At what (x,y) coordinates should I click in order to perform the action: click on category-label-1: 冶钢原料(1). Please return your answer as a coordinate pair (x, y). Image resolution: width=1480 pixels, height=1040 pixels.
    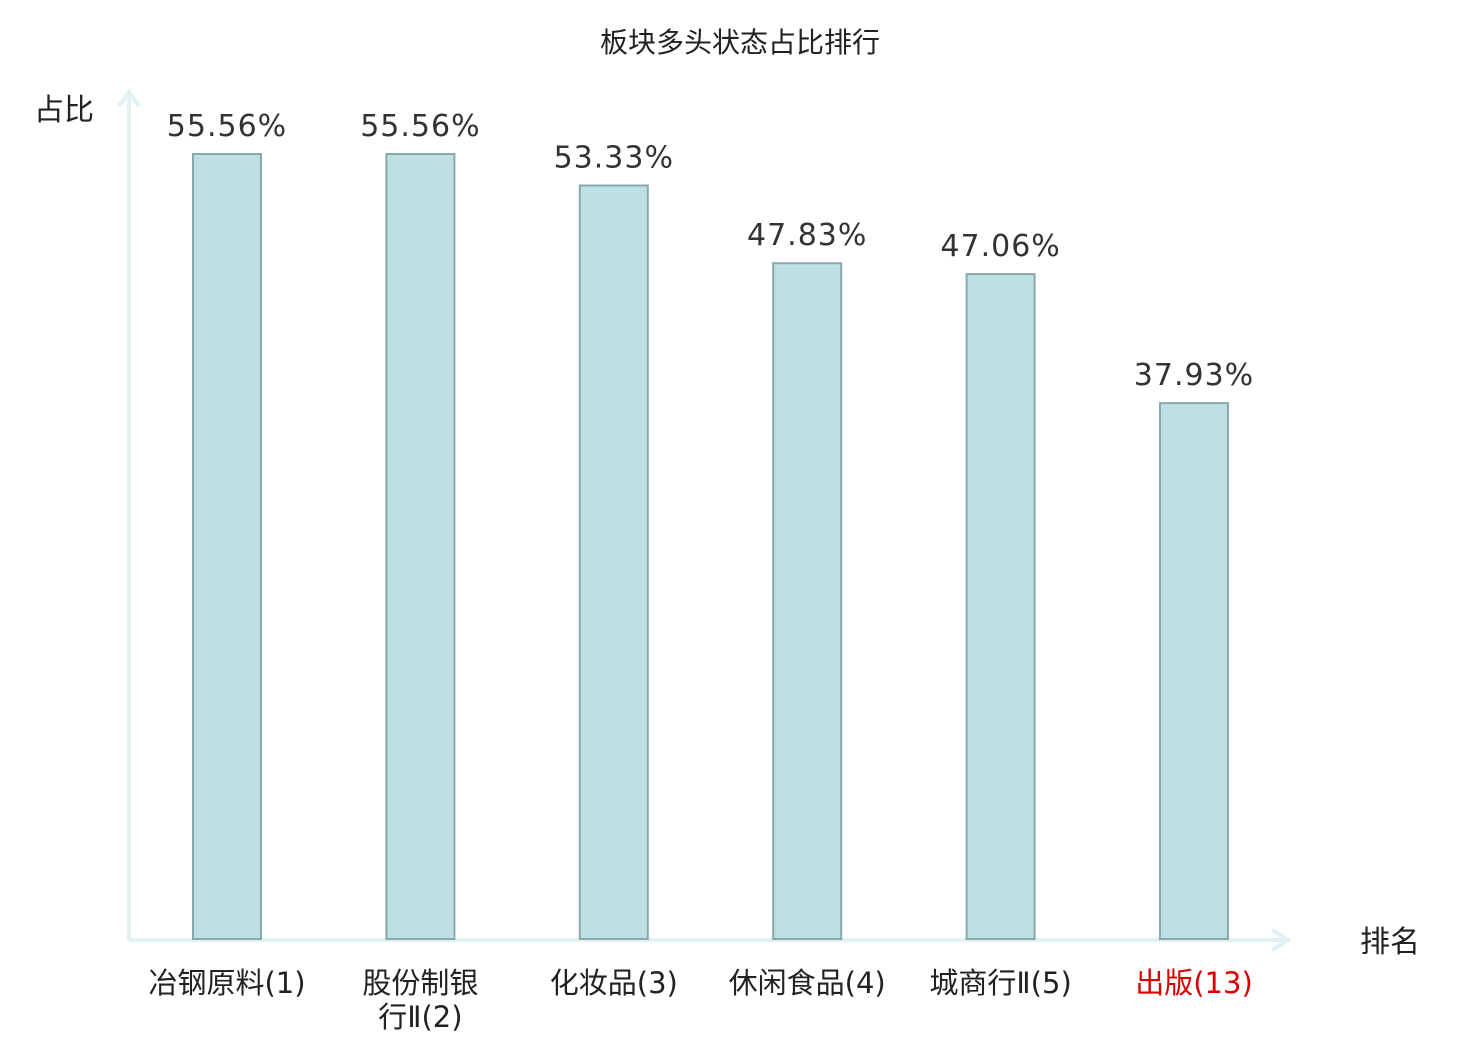
    Looking at the image, I should click on (226, 983).